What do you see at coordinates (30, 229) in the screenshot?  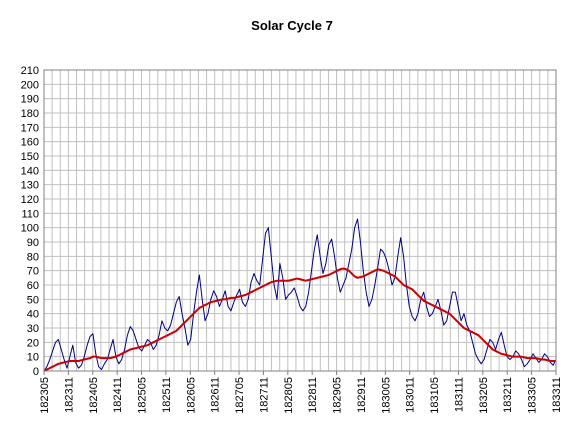 I see `y-tick-label: 100` at bounding box center [30, 229].